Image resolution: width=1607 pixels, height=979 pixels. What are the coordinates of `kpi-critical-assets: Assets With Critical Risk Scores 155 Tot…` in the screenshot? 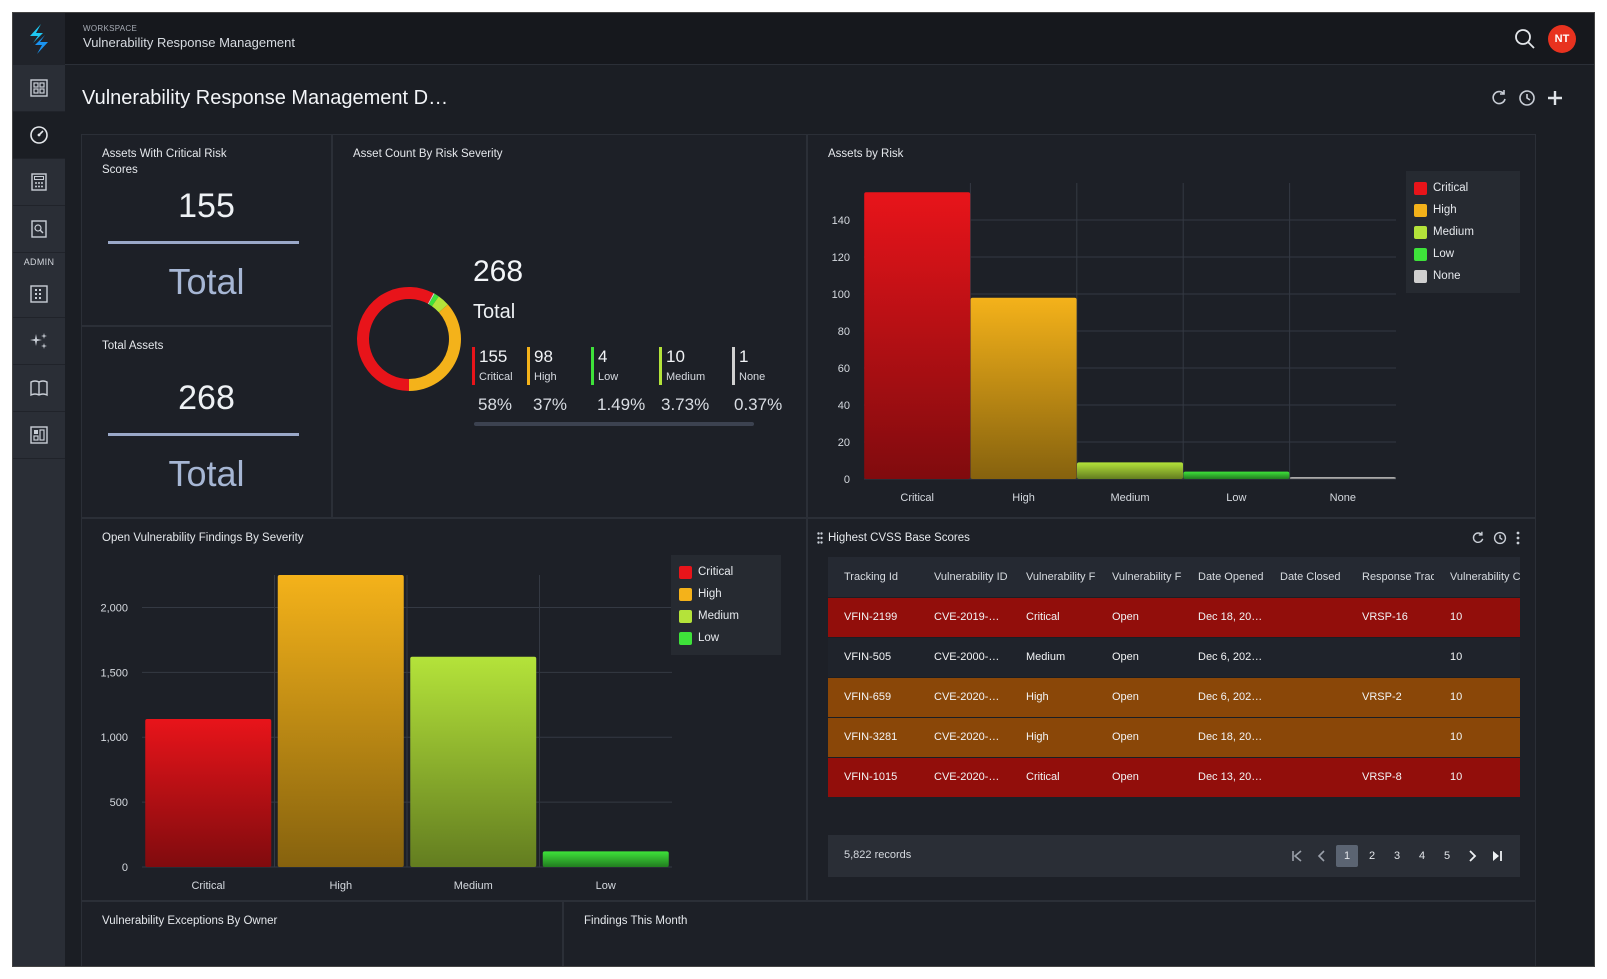 It's located at (206, 230).